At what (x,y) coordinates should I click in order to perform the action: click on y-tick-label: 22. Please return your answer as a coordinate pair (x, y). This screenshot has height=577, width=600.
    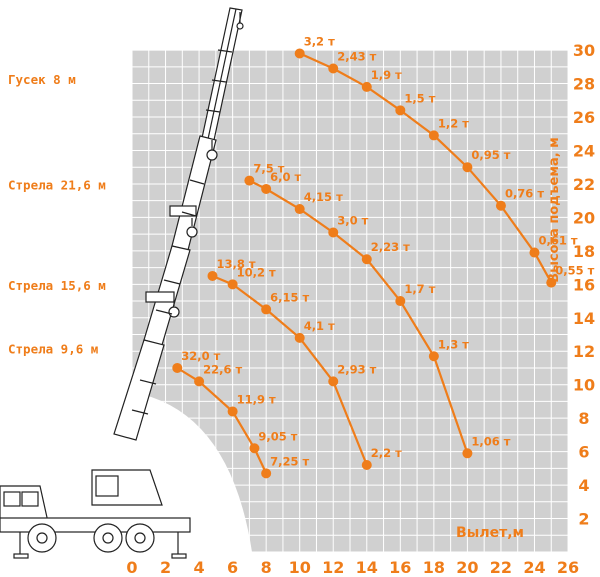
    Looking at the image, I should click on (584, 184).